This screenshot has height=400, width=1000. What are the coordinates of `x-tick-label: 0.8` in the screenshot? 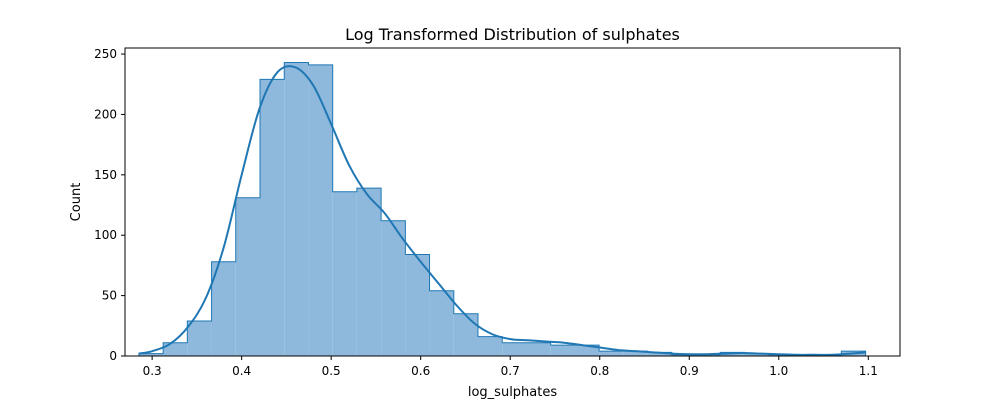 It's located at (599, 371).